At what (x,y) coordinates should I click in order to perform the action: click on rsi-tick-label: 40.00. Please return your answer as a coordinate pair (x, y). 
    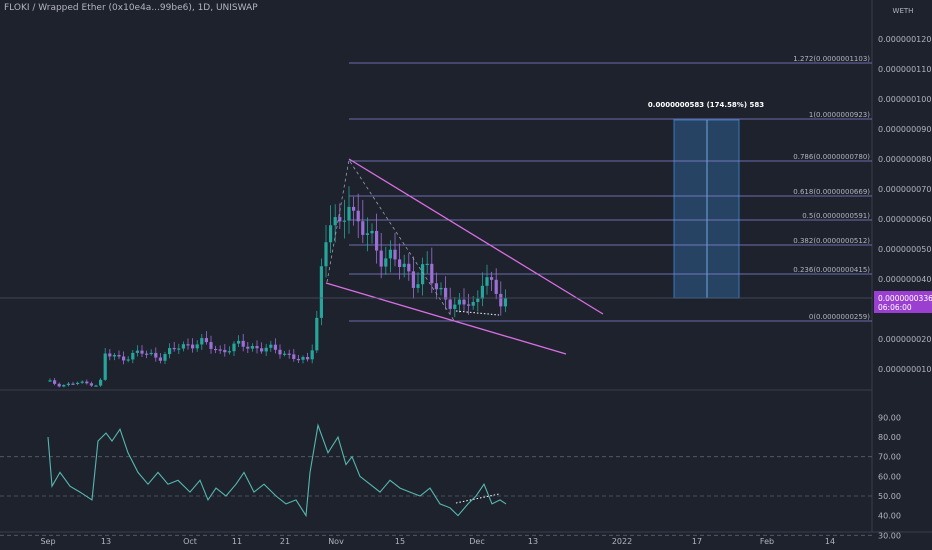
    Looking at the image, I should click on (889, 516).